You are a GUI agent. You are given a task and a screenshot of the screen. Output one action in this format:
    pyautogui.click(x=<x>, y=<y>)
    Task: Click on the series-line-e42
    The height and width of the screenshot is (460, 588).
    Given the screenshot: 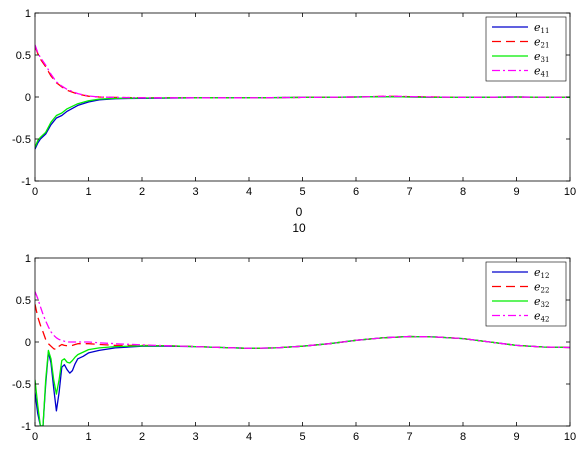 What is the action you would take?
    pyautogui.click(x=302, y=320)
    